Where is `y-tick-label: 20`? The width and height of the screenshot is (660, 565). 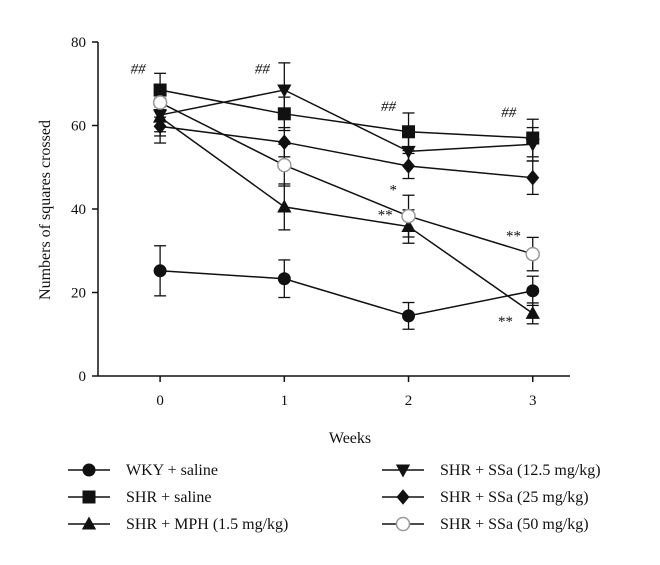 y-tick-label: 20 is located at coordinates (78, 294).